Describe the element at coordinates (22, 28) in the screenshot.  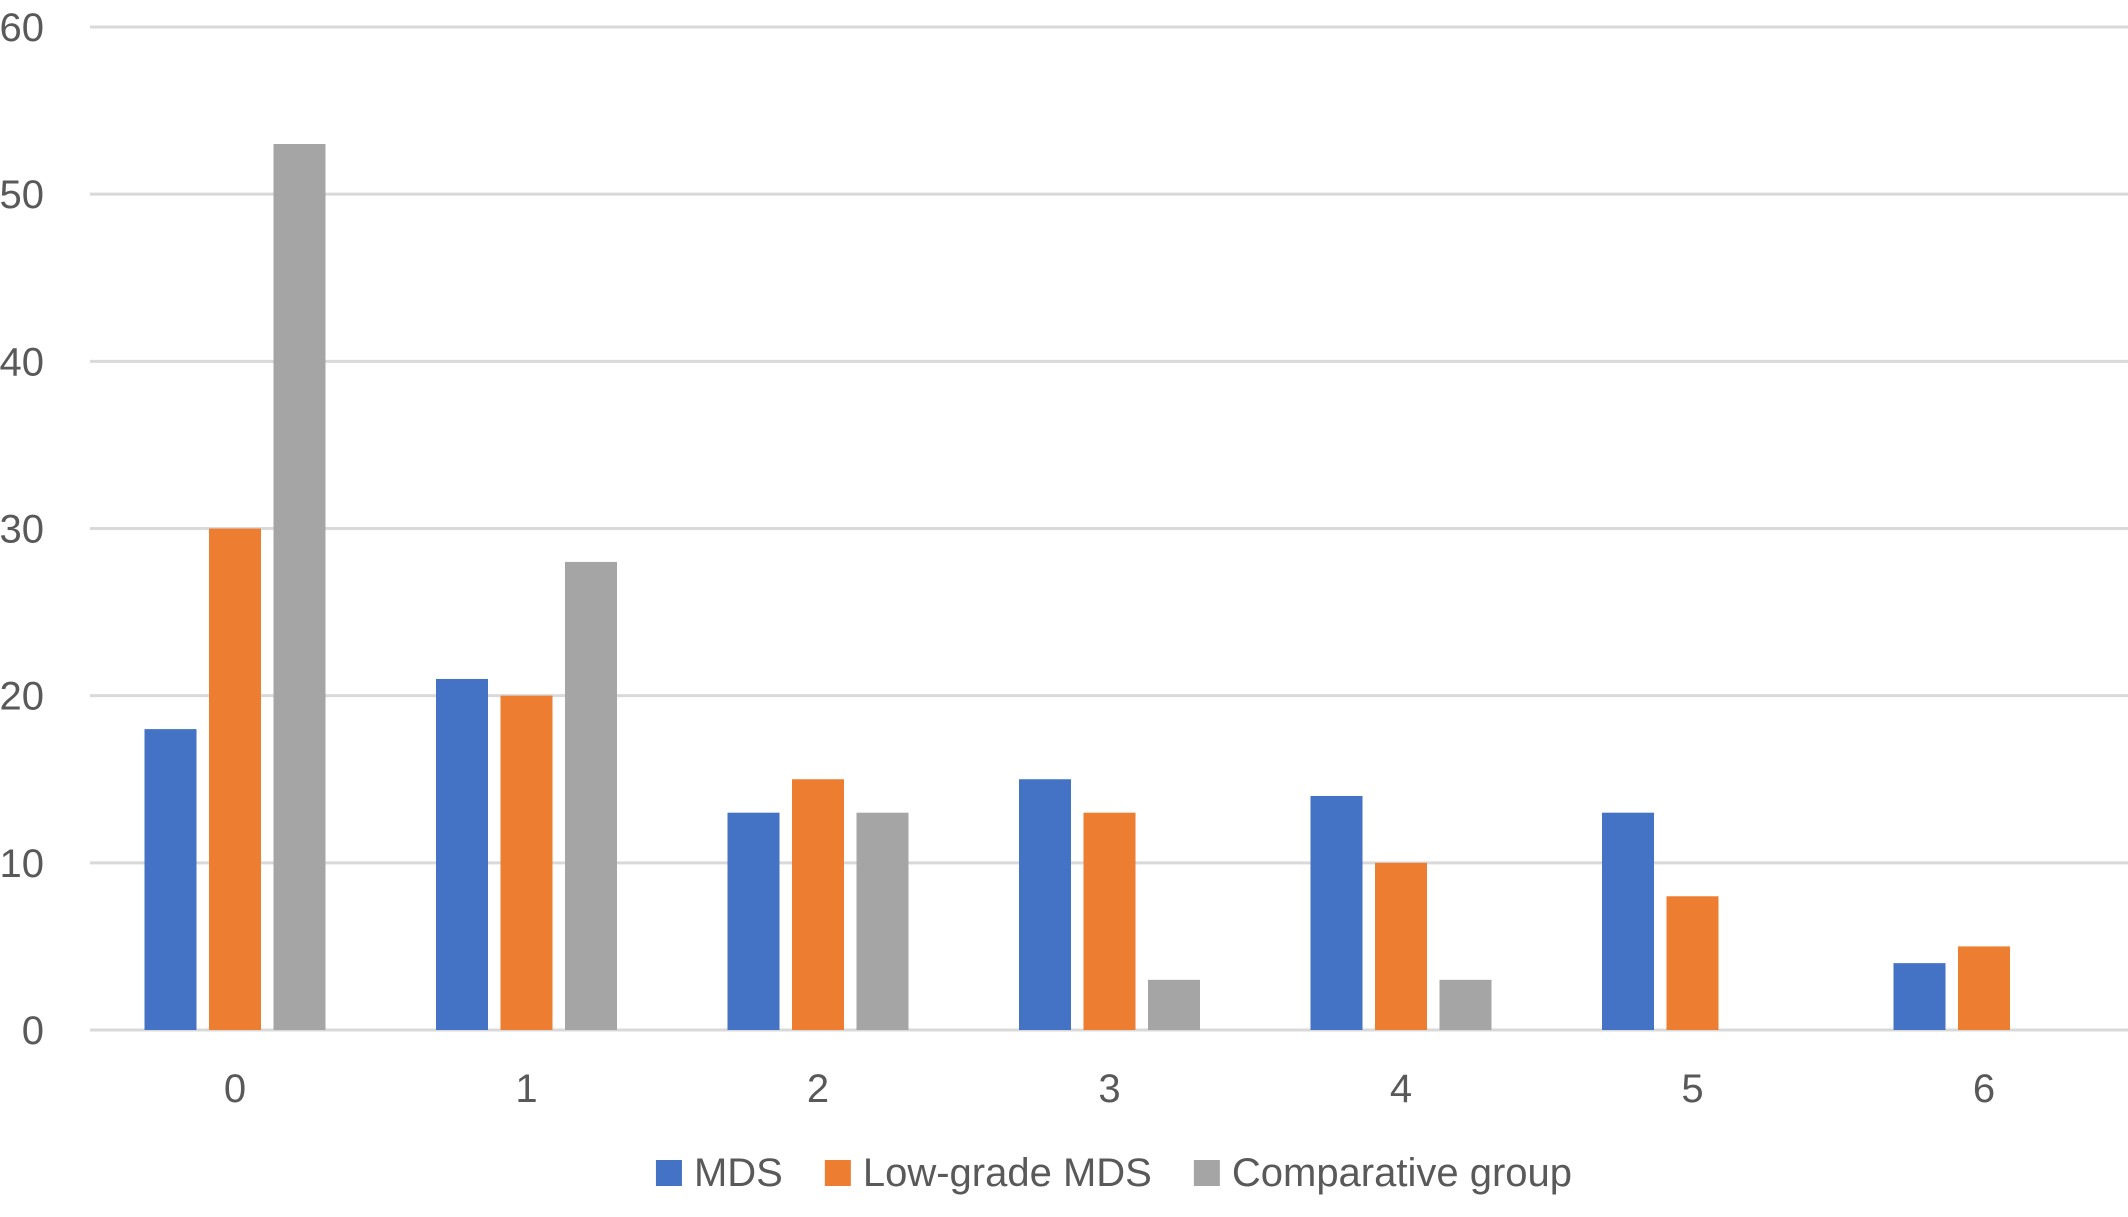
I see `y-tick-label: 60` at that location.